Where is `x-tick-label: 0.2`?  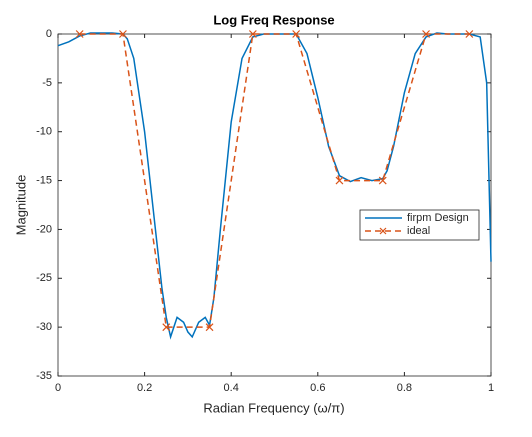 x-tick-label: 0.2 is located at coordinates (144, 388).